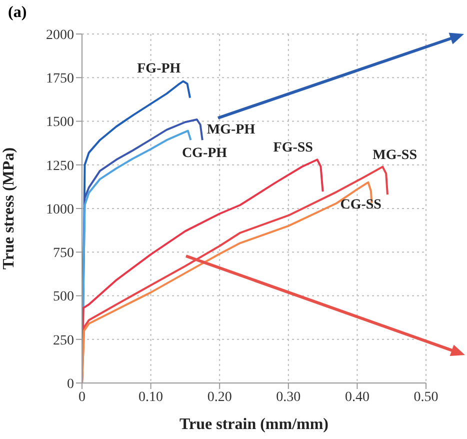  What do you see at coordinates (293, 148) in the screenshot?
I see `series-label: FG-SS` at bounding box center [293, 148].